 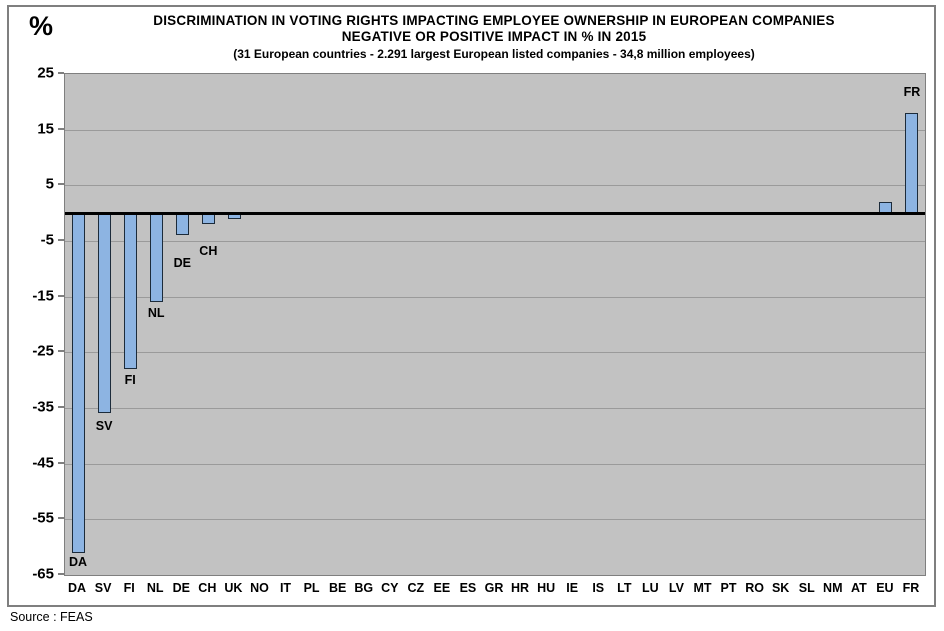 I want to click on bar-DE, so click(x=182, y=223).